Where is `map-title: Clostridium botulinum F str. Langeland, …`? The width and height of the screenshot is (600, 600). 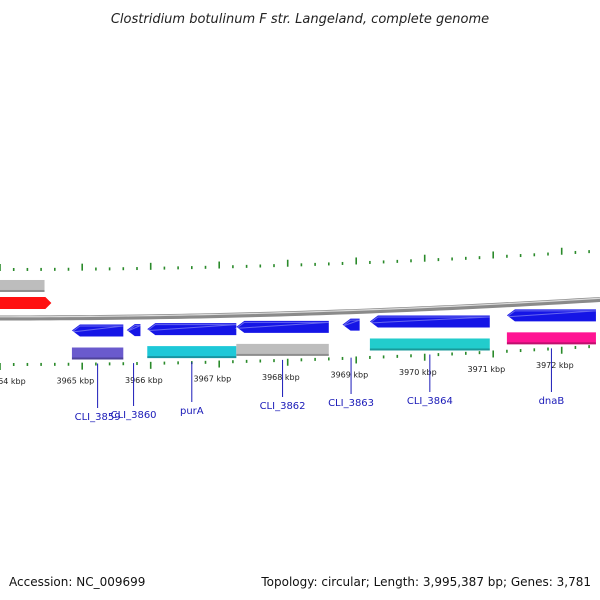
map-title: Clostridium botulinum F str. Langeland, … is located at coordinates (300, 19).